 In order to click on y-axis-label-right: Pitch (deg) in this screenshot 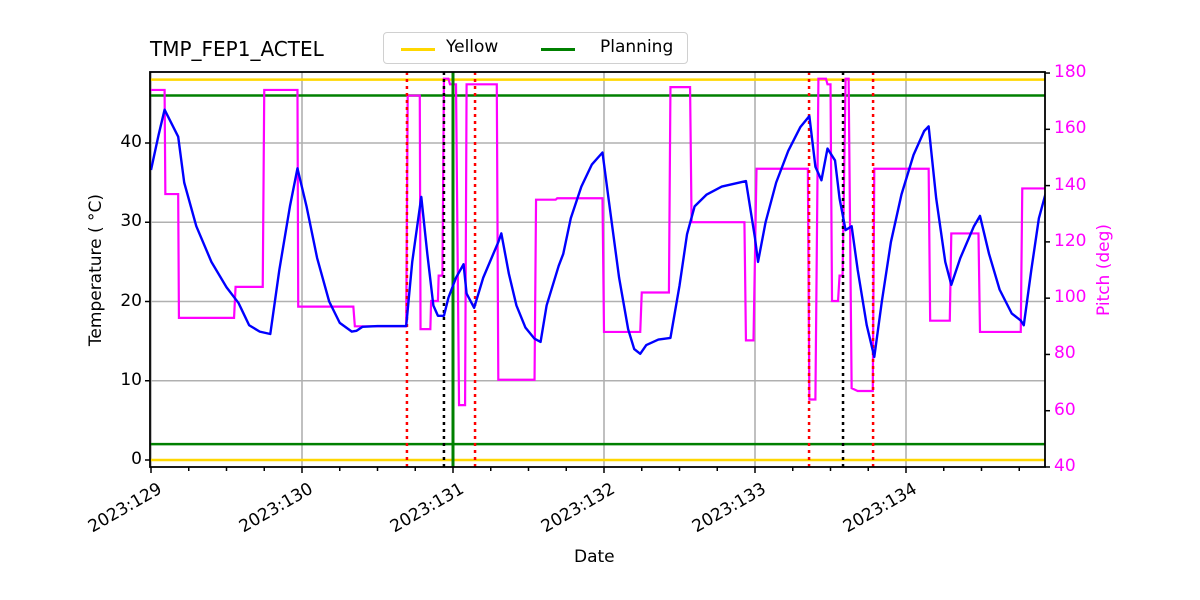, I will do `click(1104, 270)`.